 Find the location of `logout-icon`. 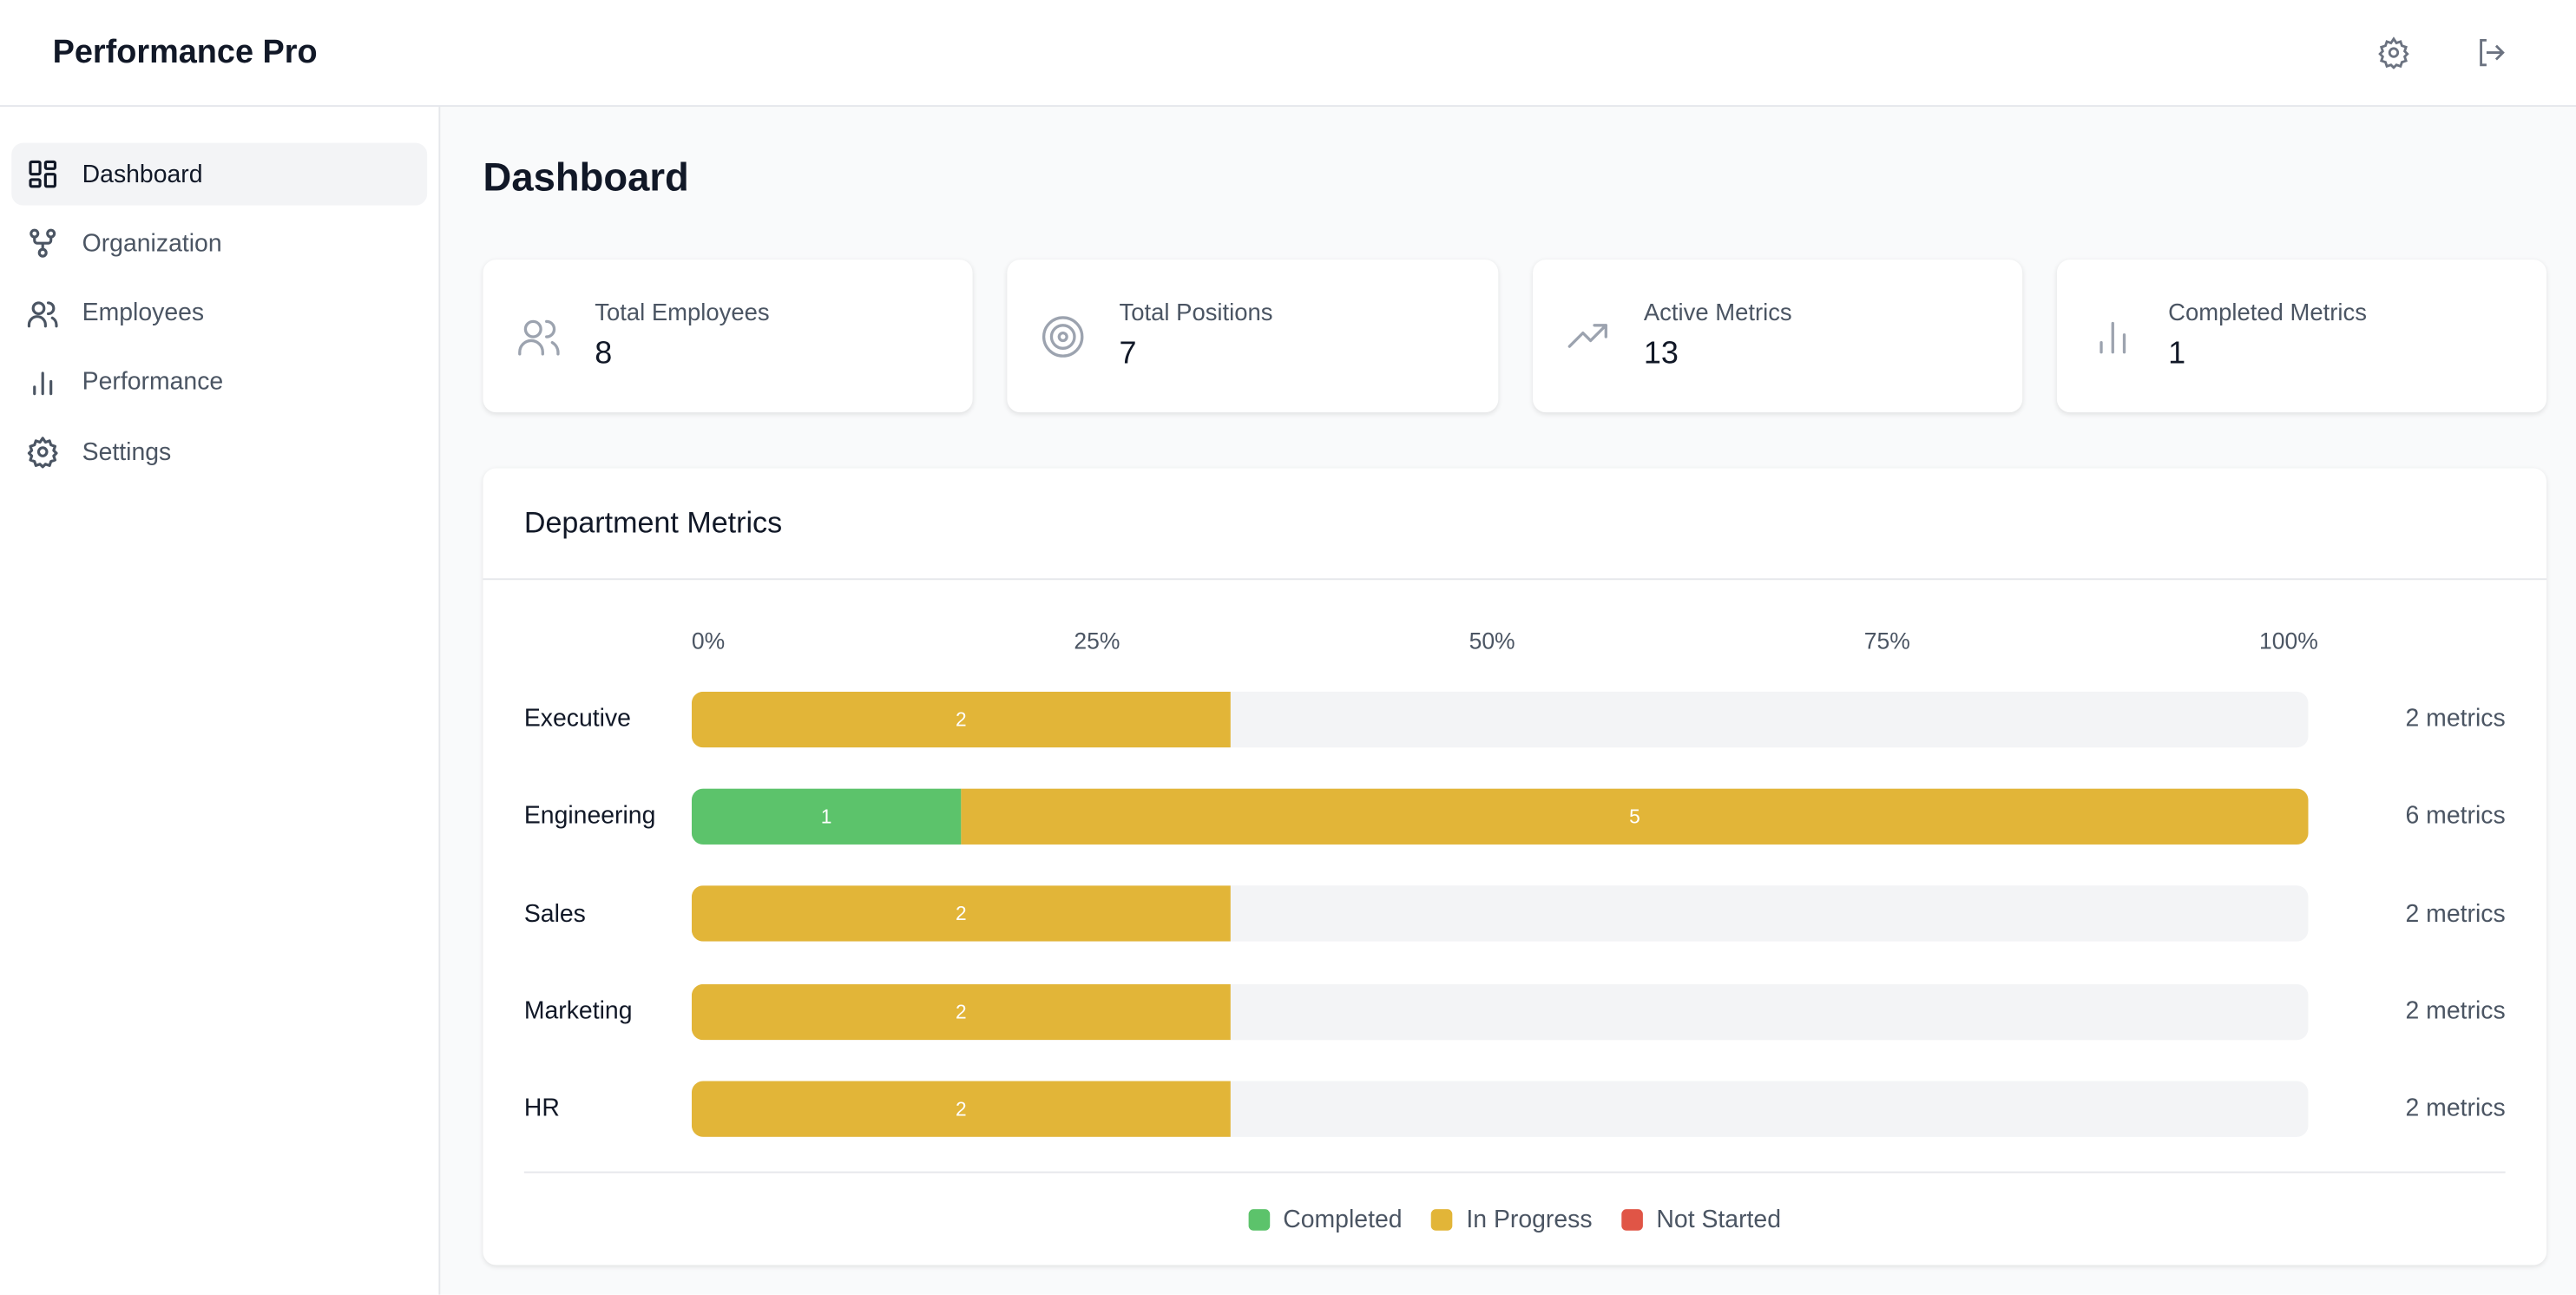

logout-icon is located at coordinates (2492, 52).